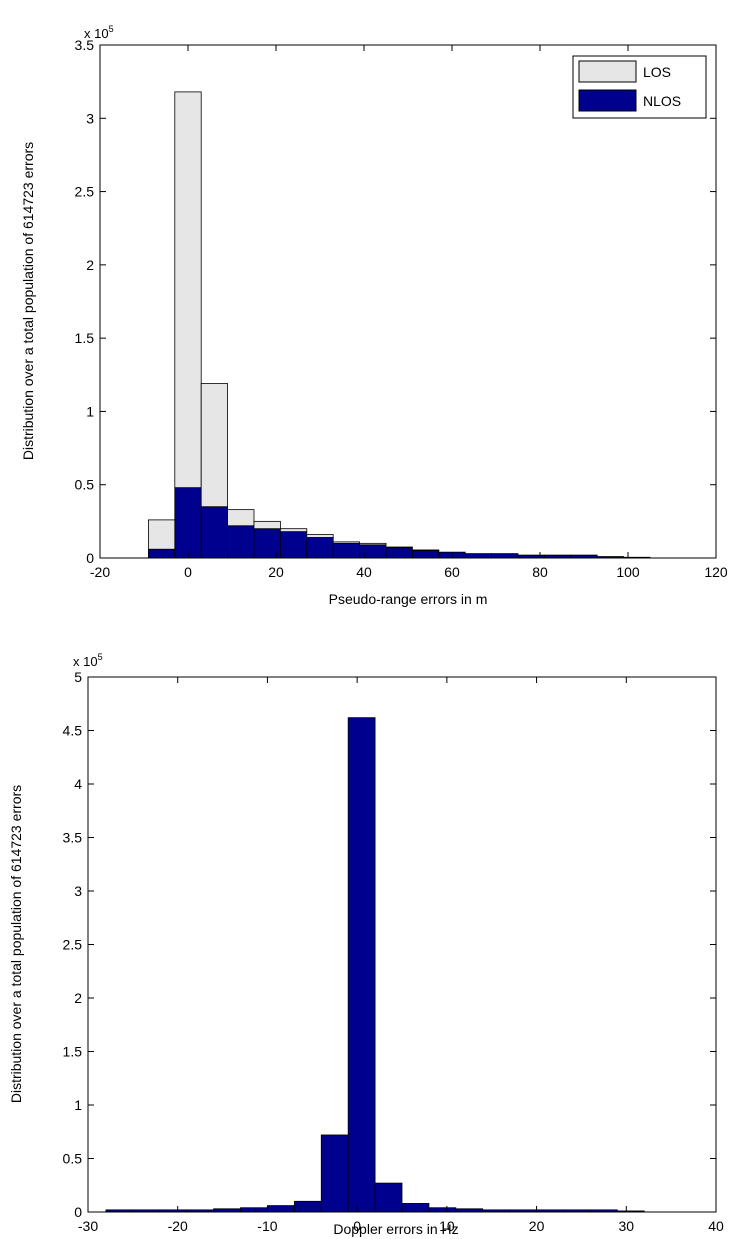 The image size is (735, 1239). I want to click on legend: LOS NLOS, so click(639, 87).